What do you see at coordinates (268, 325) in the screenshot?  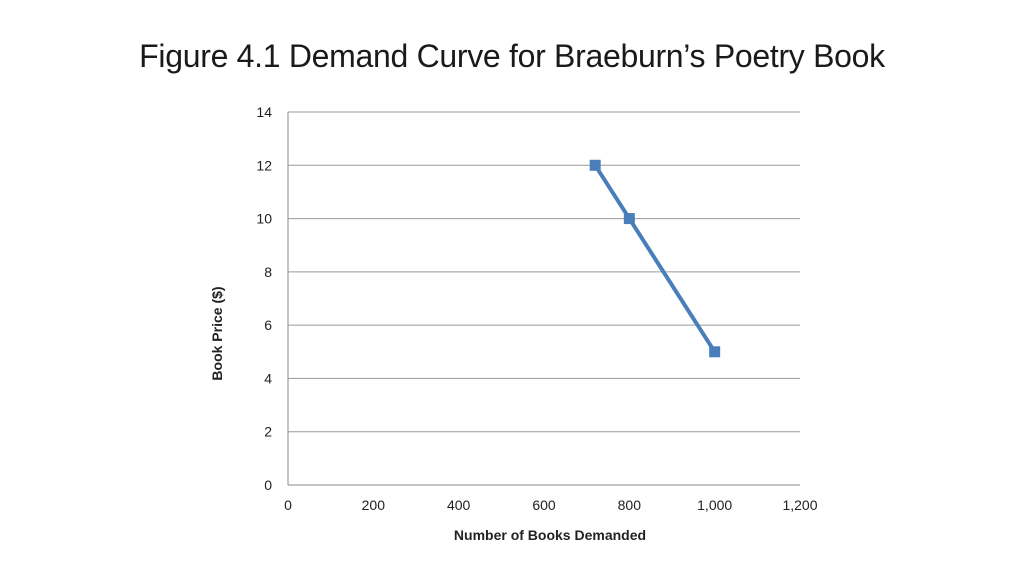 I see `y-tick-label: 6` at bounding box center [268, 325].